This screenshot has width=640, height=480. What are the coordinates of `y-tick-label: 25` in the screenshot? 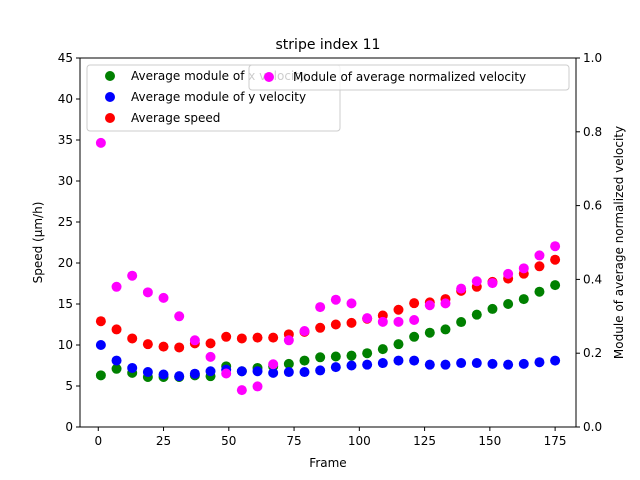 It's located at (65, 222).